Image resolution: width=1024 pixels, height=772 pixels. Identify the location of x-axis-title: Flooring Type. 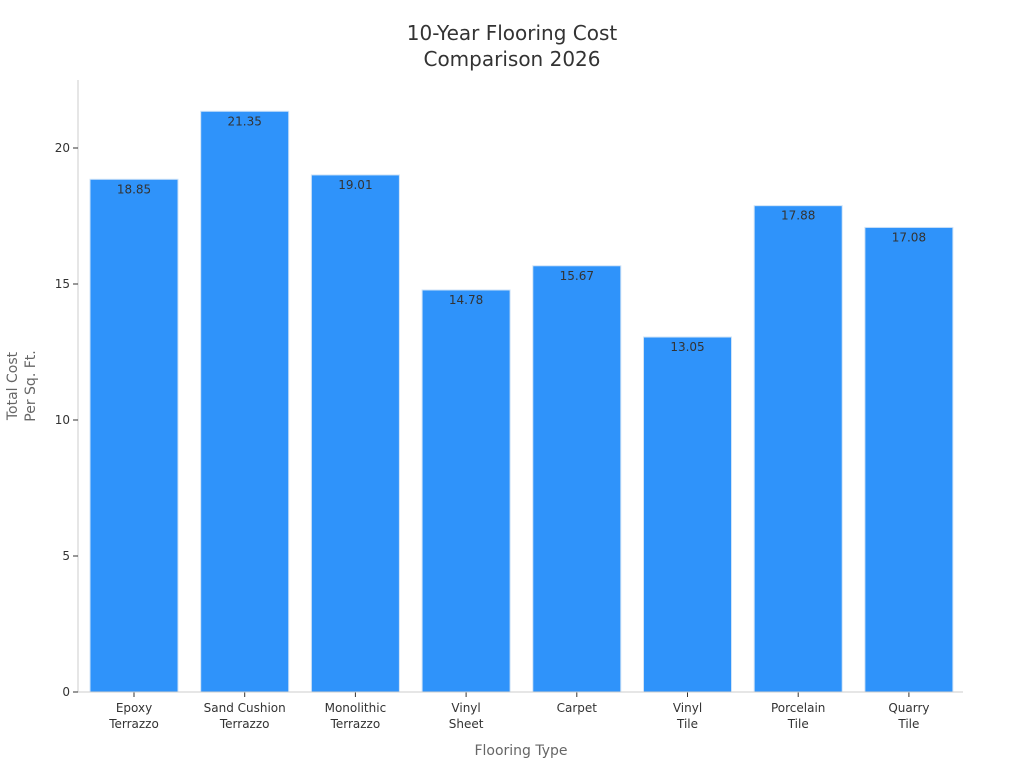
(520, 751).